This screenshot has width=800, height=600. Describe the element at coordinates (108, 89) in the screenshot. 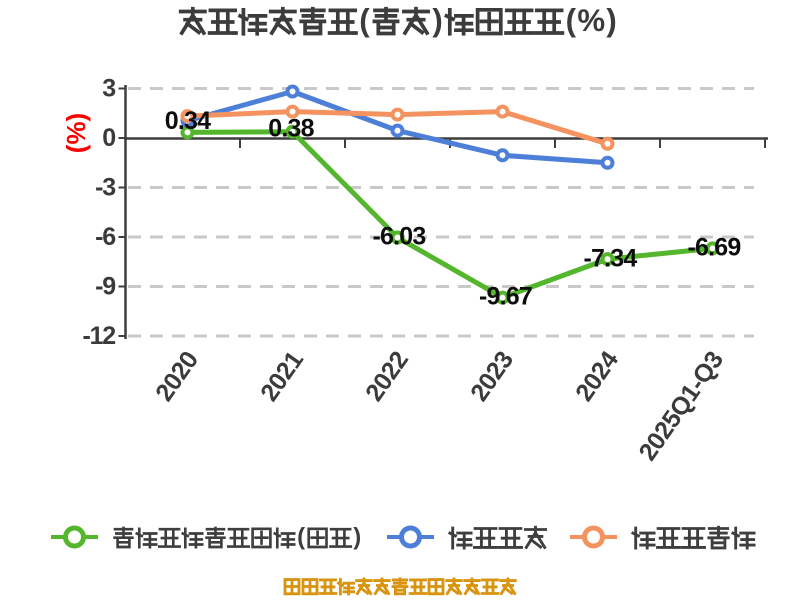

I see `svg-text: 3` at that location.